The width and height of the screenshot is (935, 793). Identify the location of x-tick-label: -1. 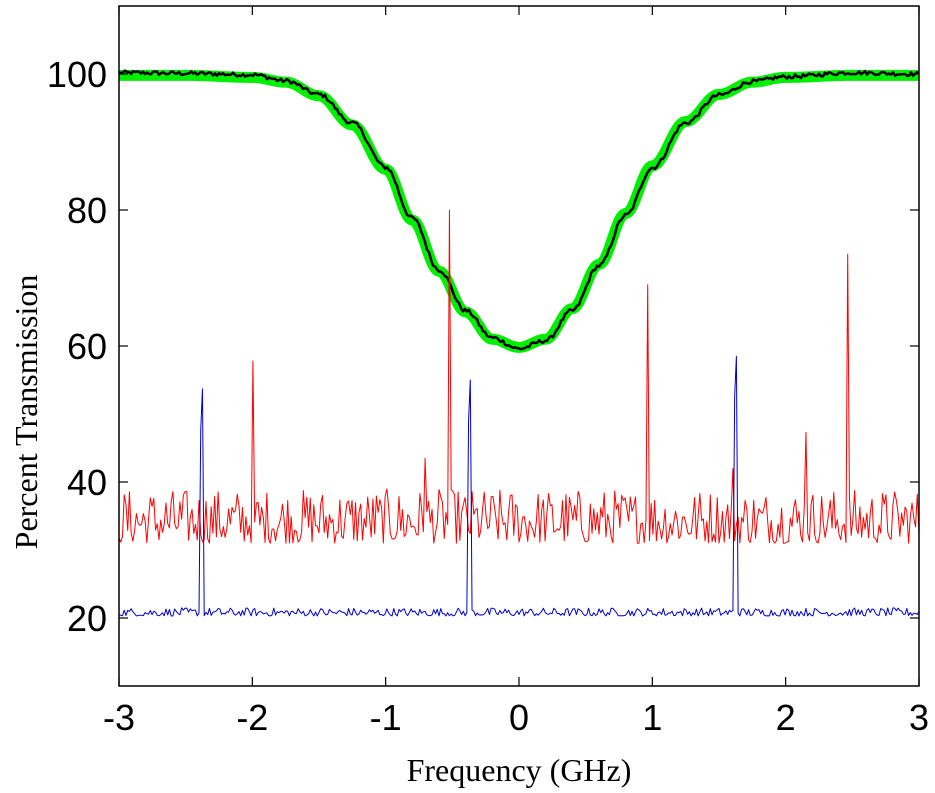
(386, 717).